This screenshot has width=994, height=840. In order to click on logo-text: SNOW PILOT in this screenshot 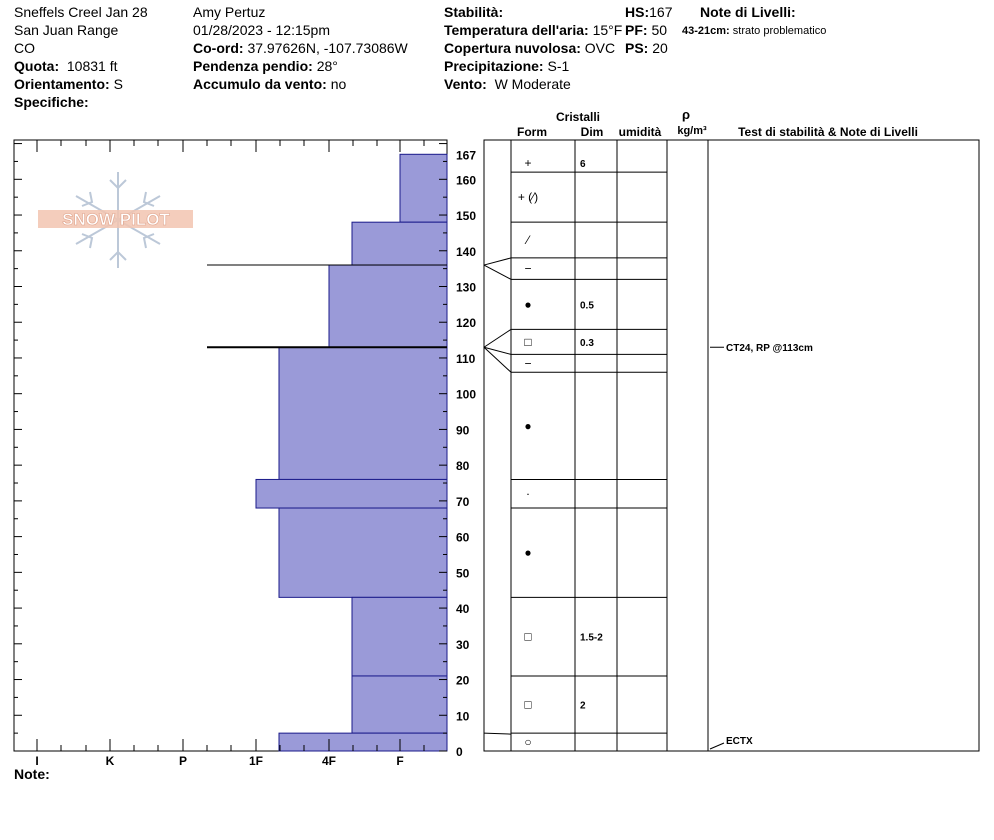, I will do `click(116, 219)`.